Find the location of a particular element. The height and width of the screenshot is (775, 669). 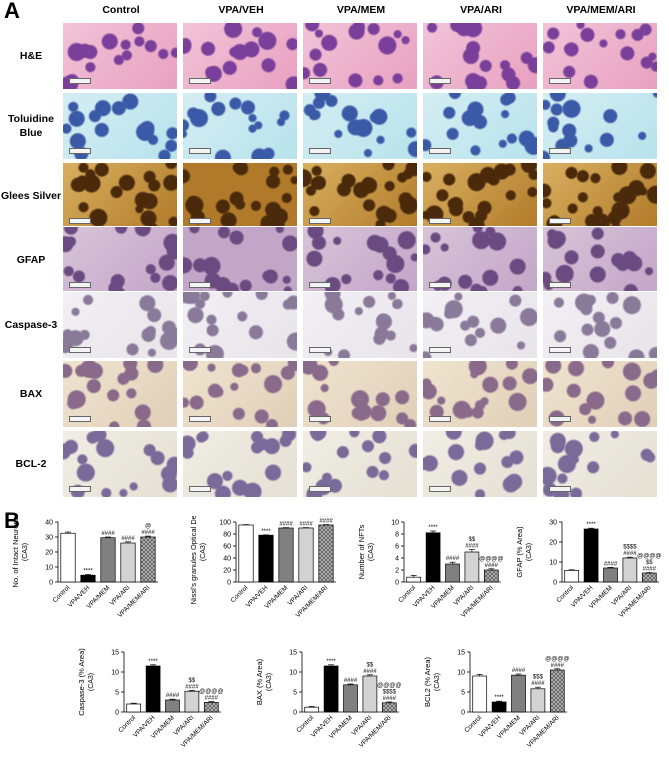

y-tick-label: 30 is located at coordinates (553, 523).